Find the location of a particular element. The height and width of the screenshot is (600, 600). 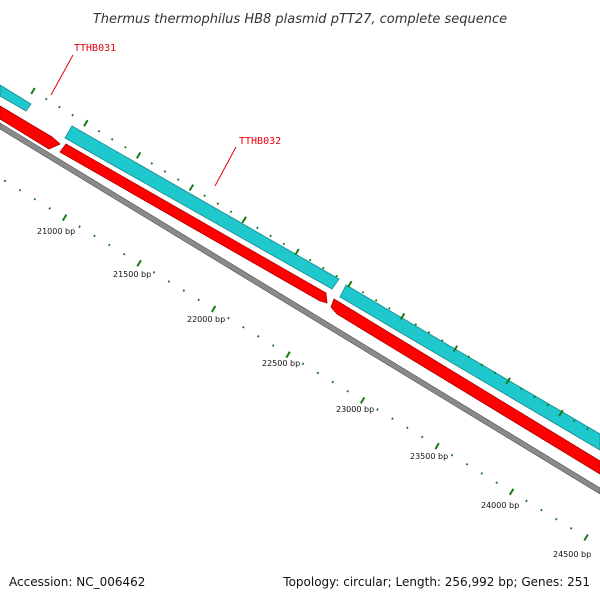

scale-label-22000: 22000 bp is located at coordinates (206, 319).